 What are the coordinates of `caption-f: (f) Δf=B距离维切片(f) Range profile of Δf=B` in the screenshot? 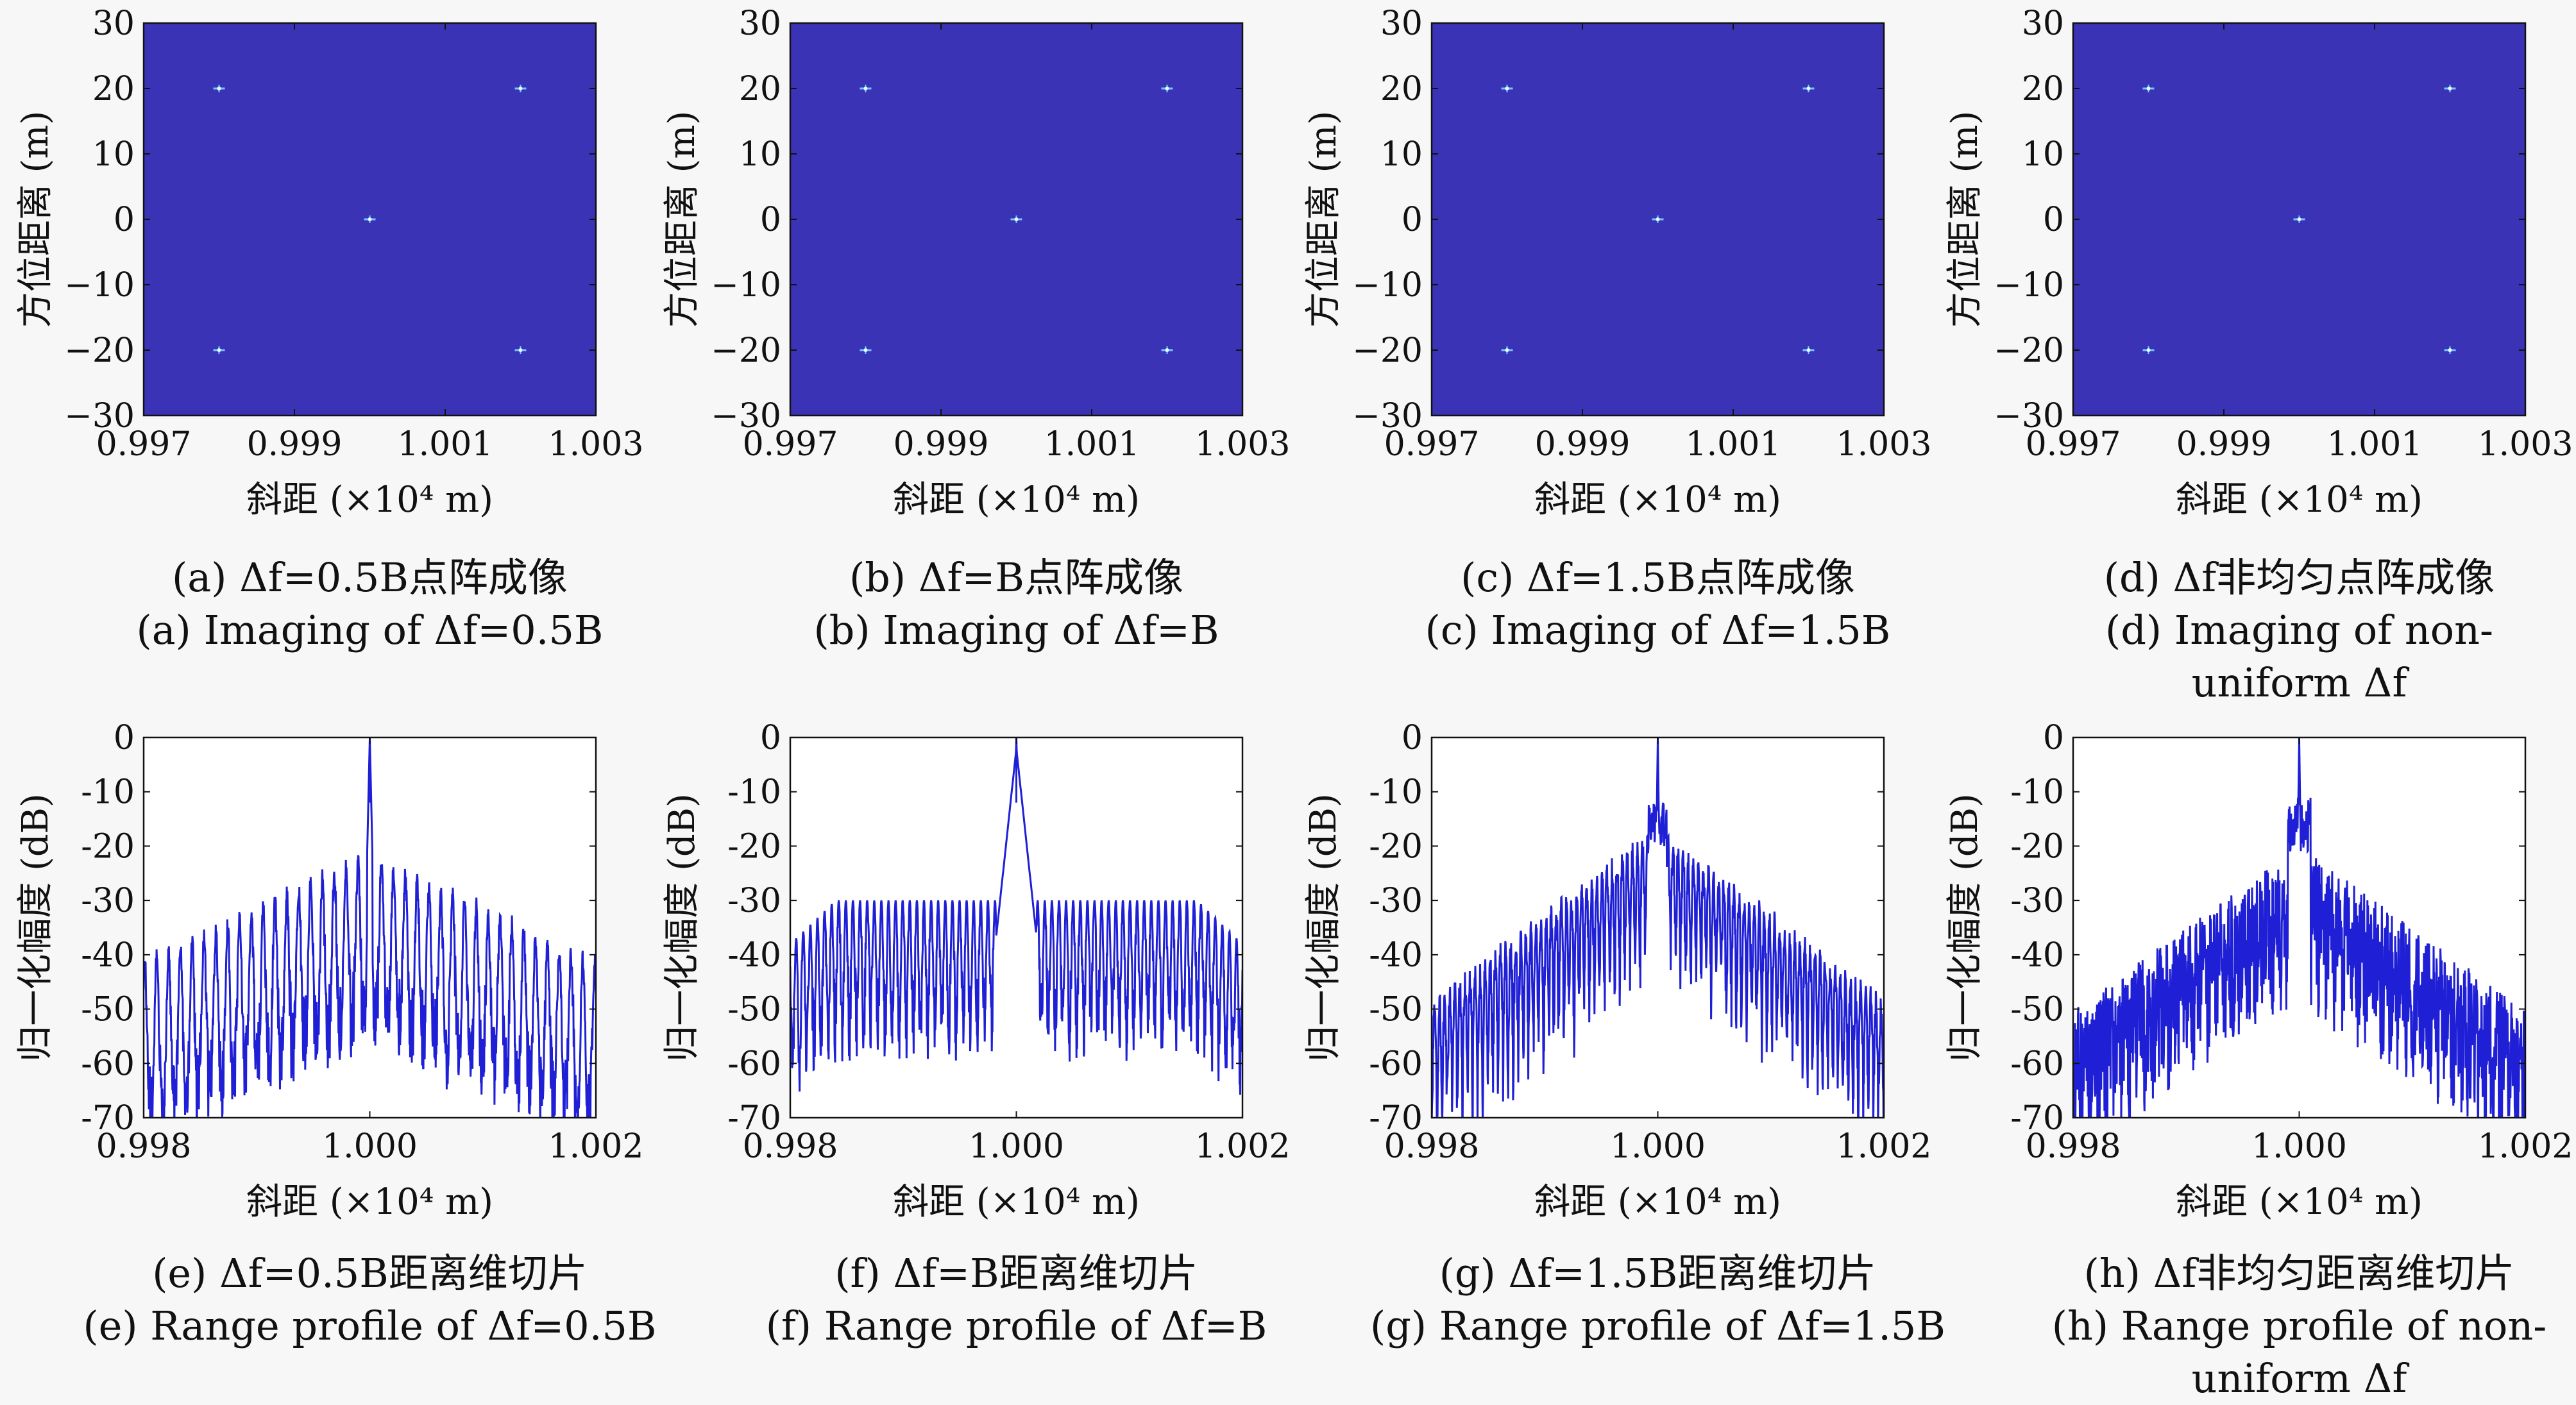 It's located at (1017, 1299).